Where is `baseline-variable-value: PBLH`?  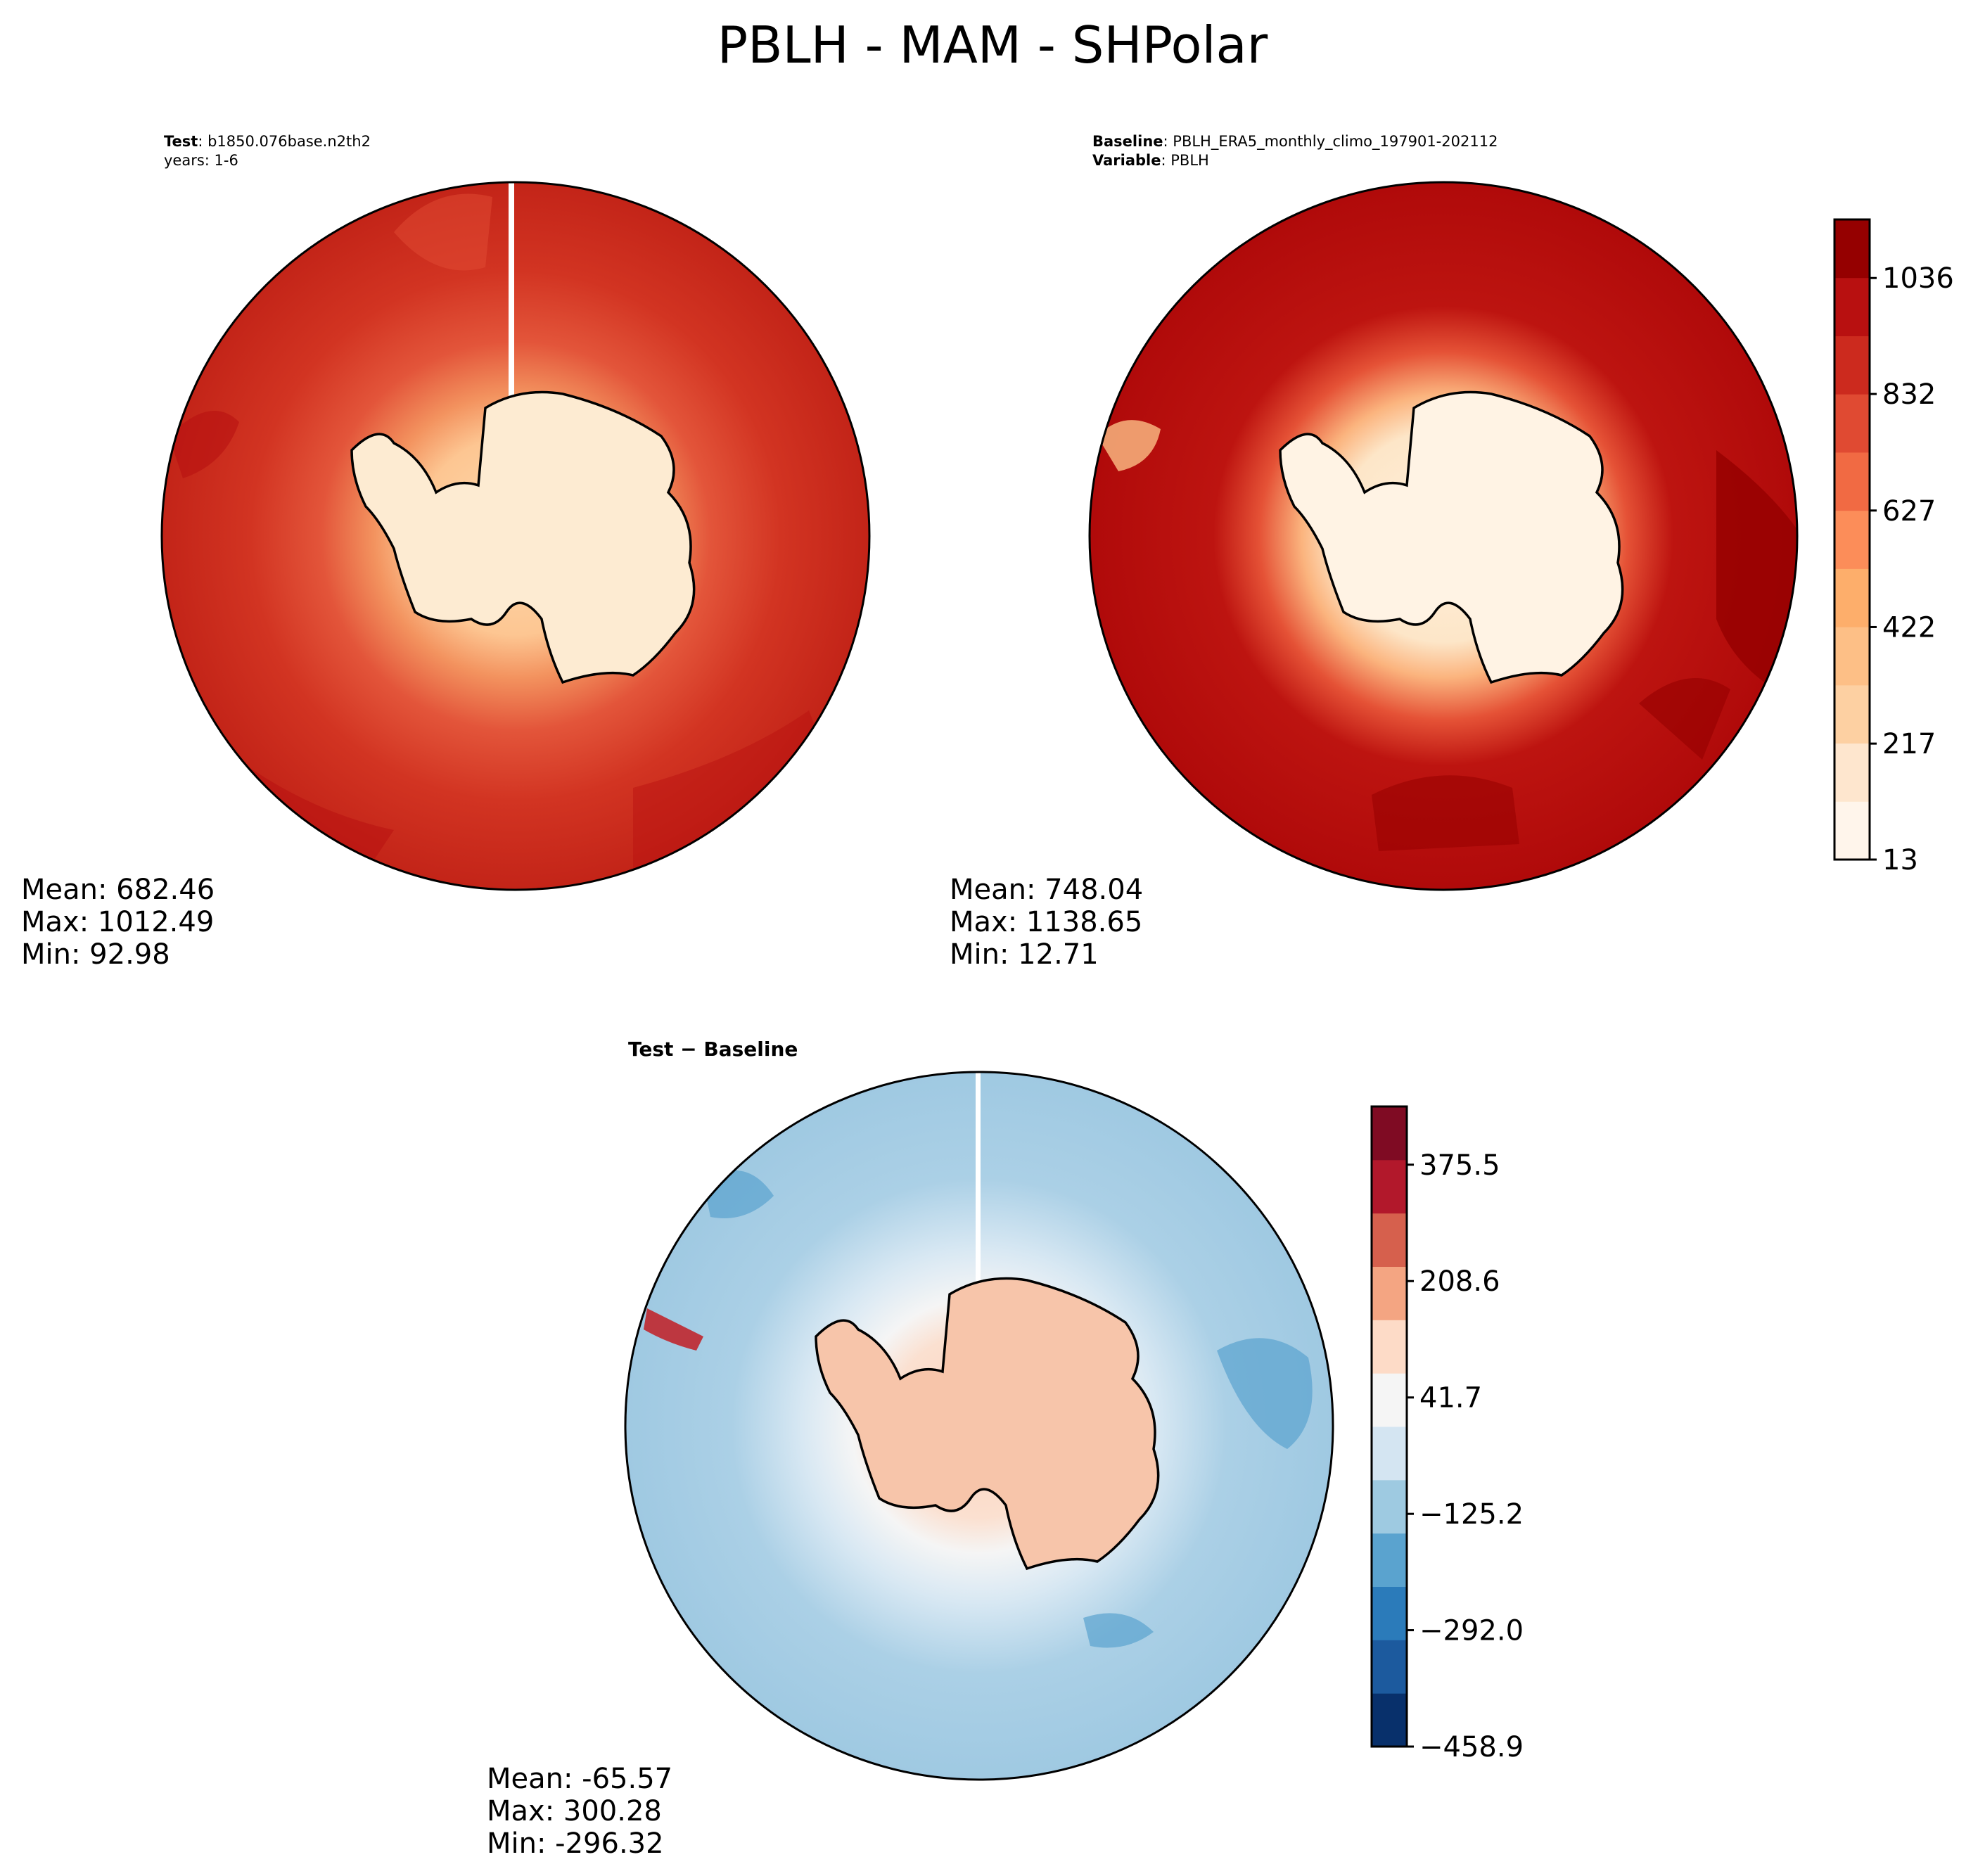 baseline-variable-value: PBLH is located at coordinates (1190, 160).